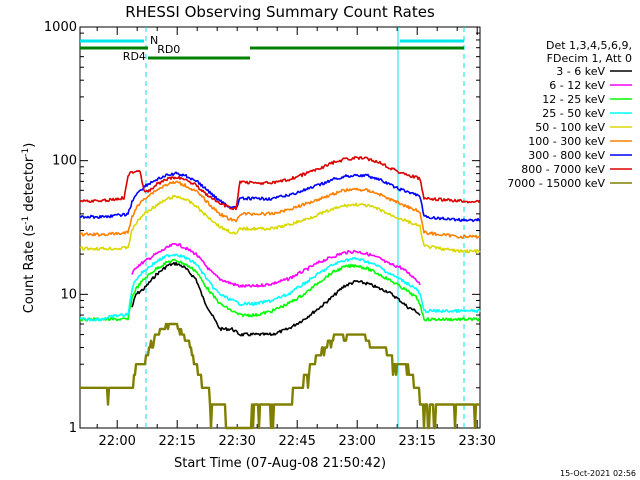 The image size is (640, 480). I want to click on bar-label-rd0: RD0, so click(168, 49).